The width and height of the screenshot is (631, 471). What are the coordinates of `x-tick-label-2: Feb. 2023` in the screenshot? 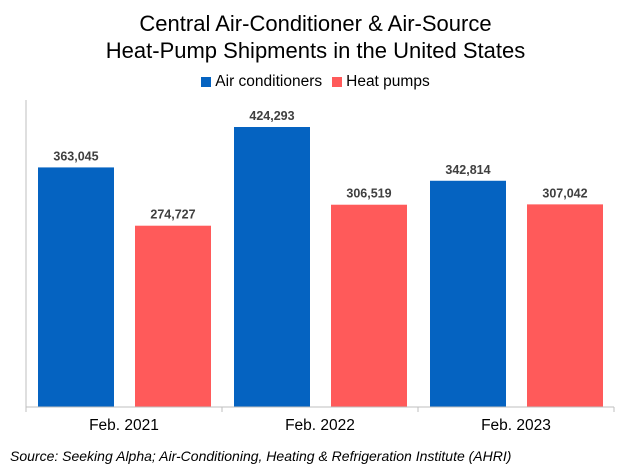 It's located at (516, 425).